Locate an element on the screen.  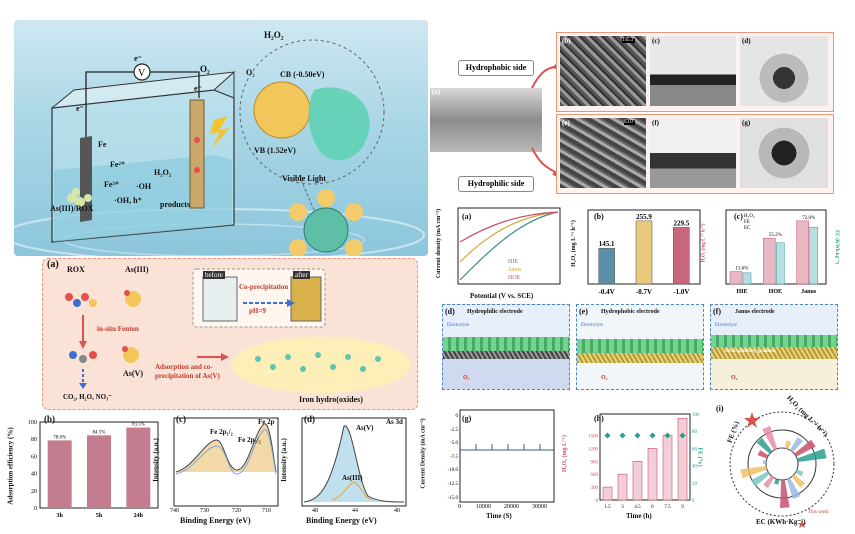
cumulative-y-tick: 900 is located at coordinates (595, 462).